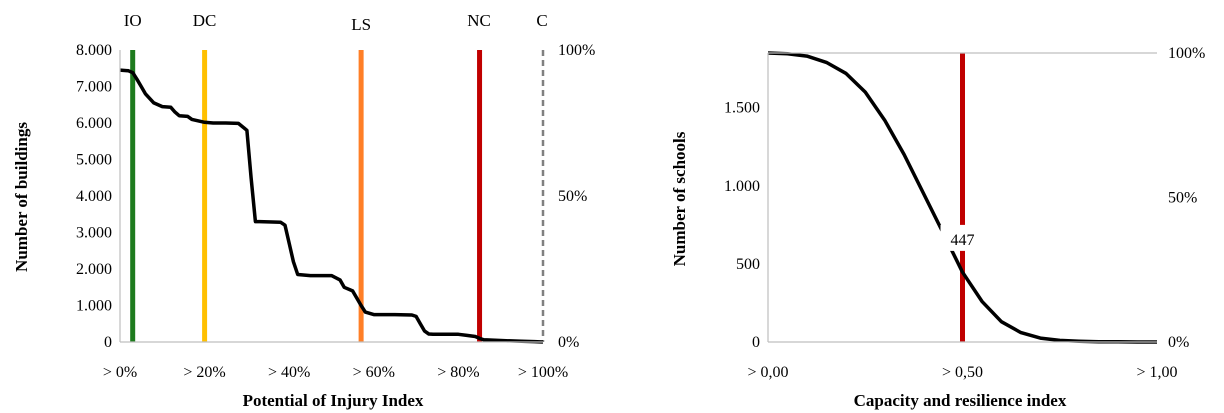 The height and width of the screenshot is (413, 1224). Describe the element at coordinates (94, 160) in the screenshot. I see `y-tick-label: 5.000` at that location.